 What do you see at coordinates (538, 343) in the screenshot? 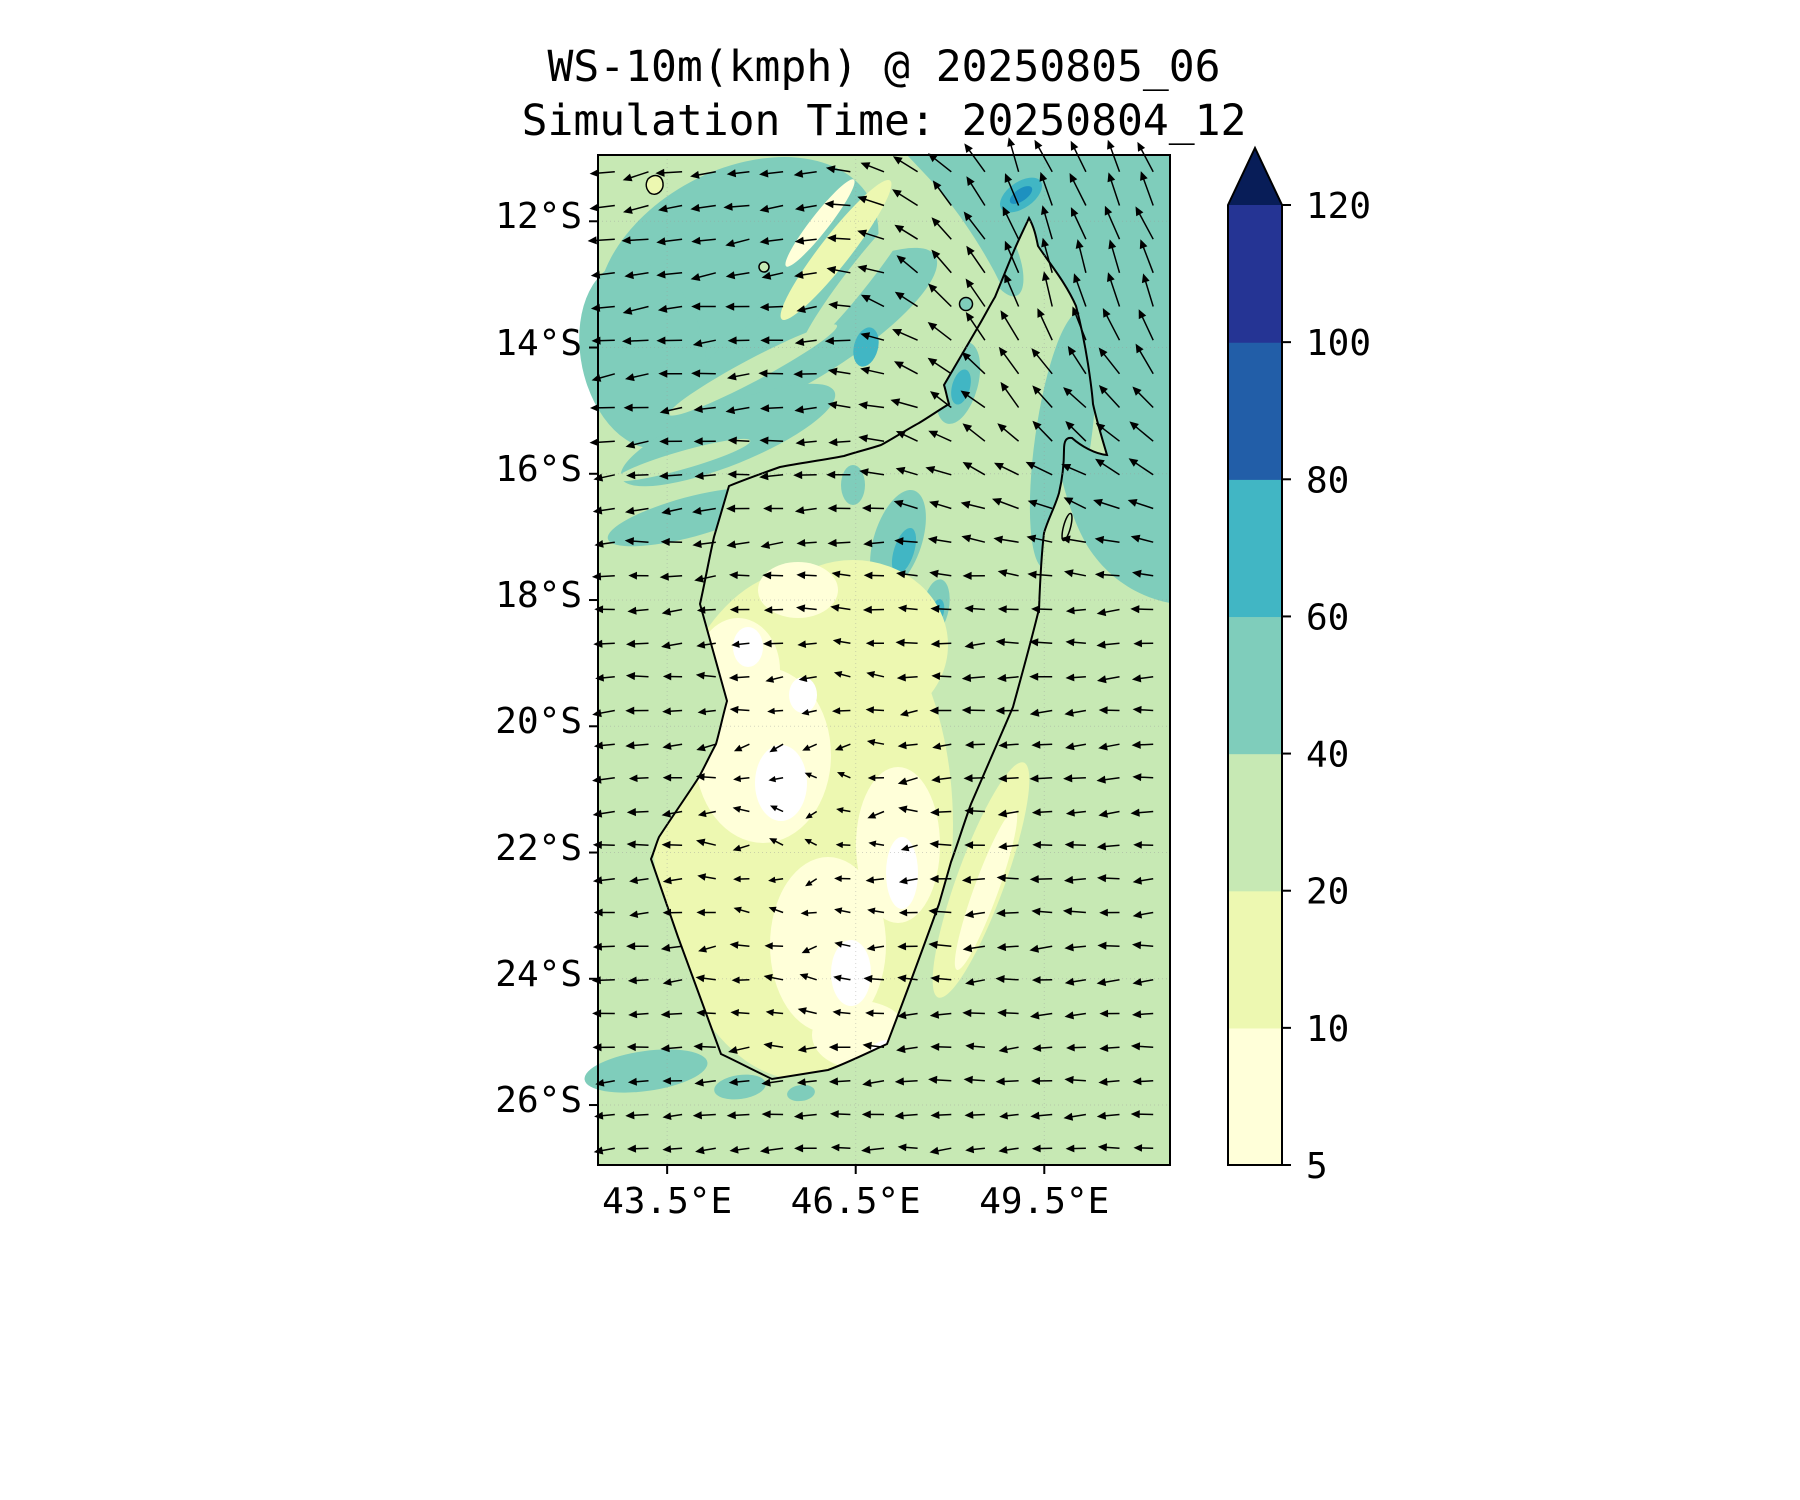
I see `y-tick-label: 14°S` at bounding box center [538, 343].